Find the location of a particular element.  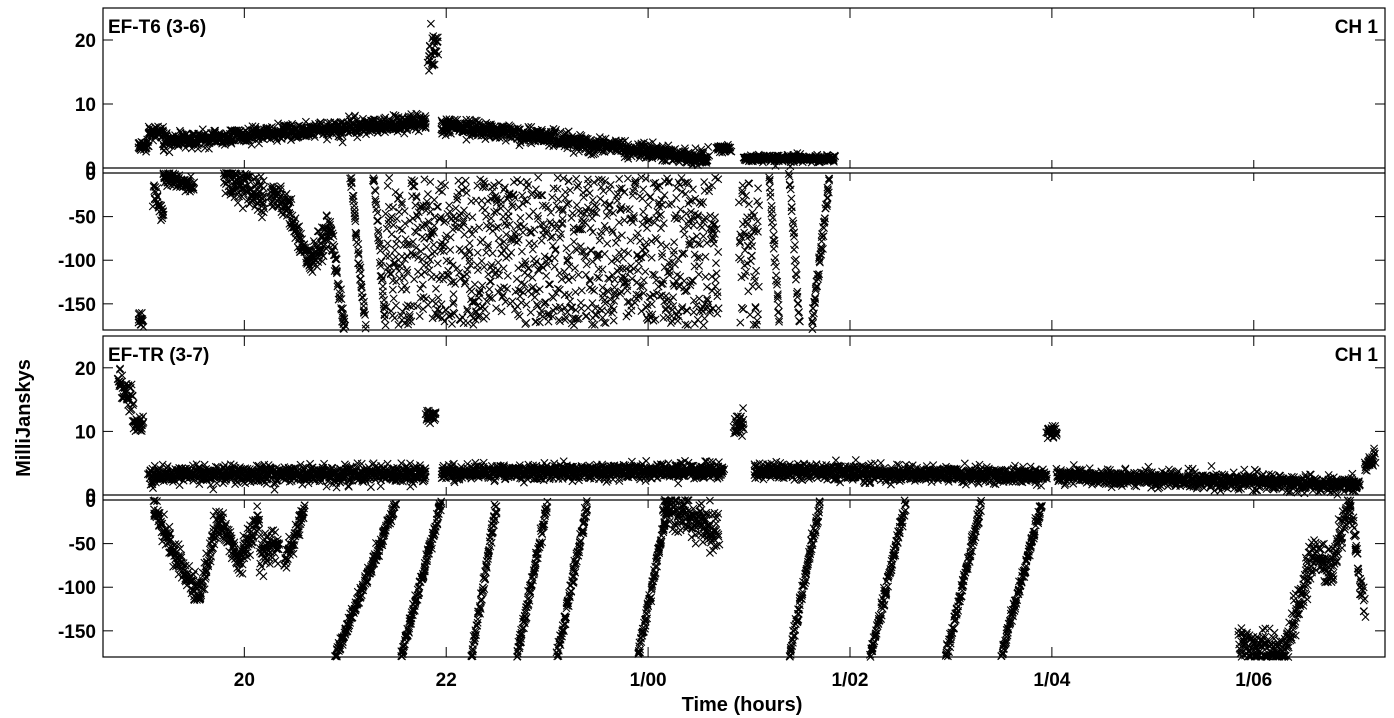

x-tick-label: 1/06 is located at coordinates (1253, 680).